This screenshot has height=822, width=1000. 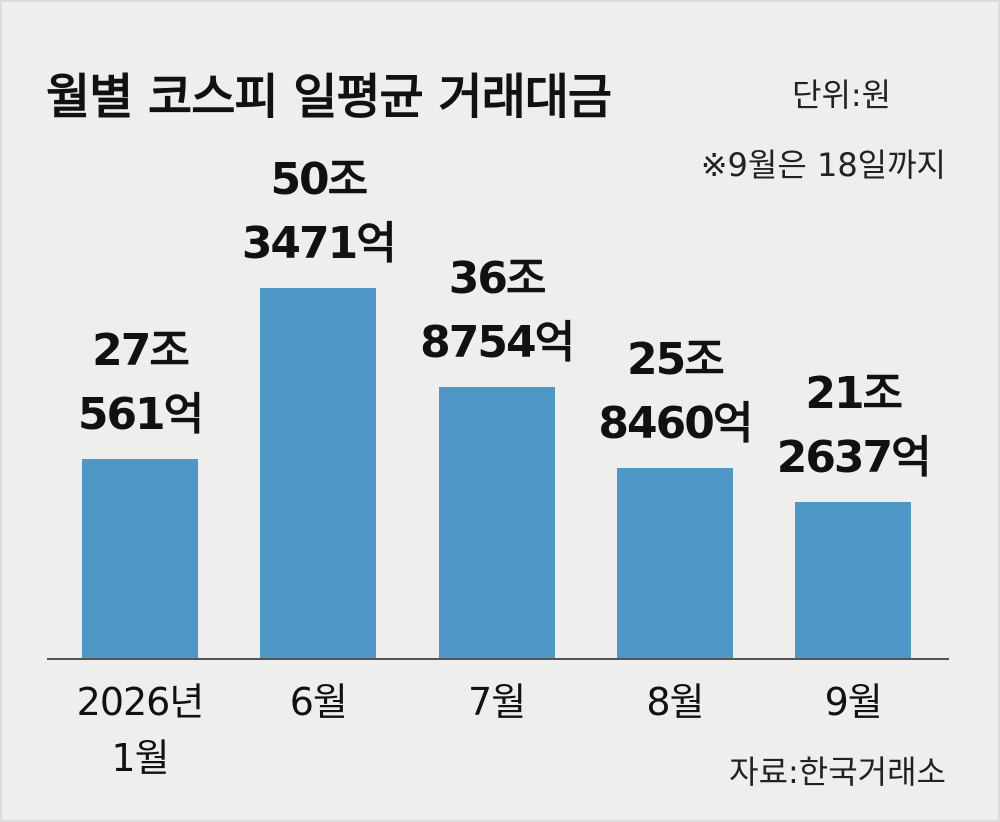 What do you see at coordinates (319, 211) in the screenshot?
I see `value-label: 50조 3471억` at bounding box center [319, 211].